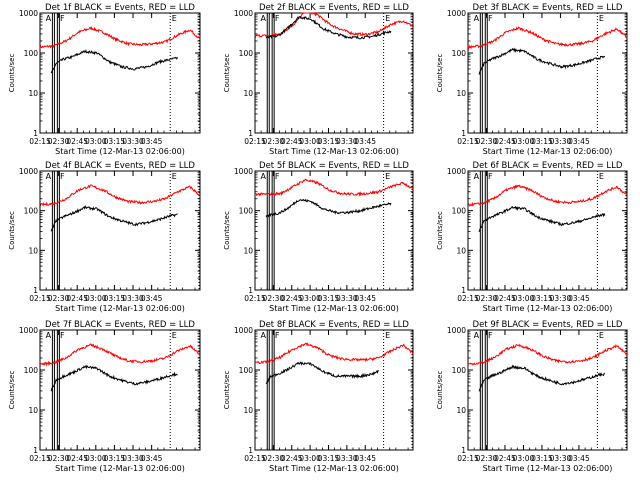  I want to click on panel-title: Det 3f BLACK = Events, RED = LLD, so click(548, 8).